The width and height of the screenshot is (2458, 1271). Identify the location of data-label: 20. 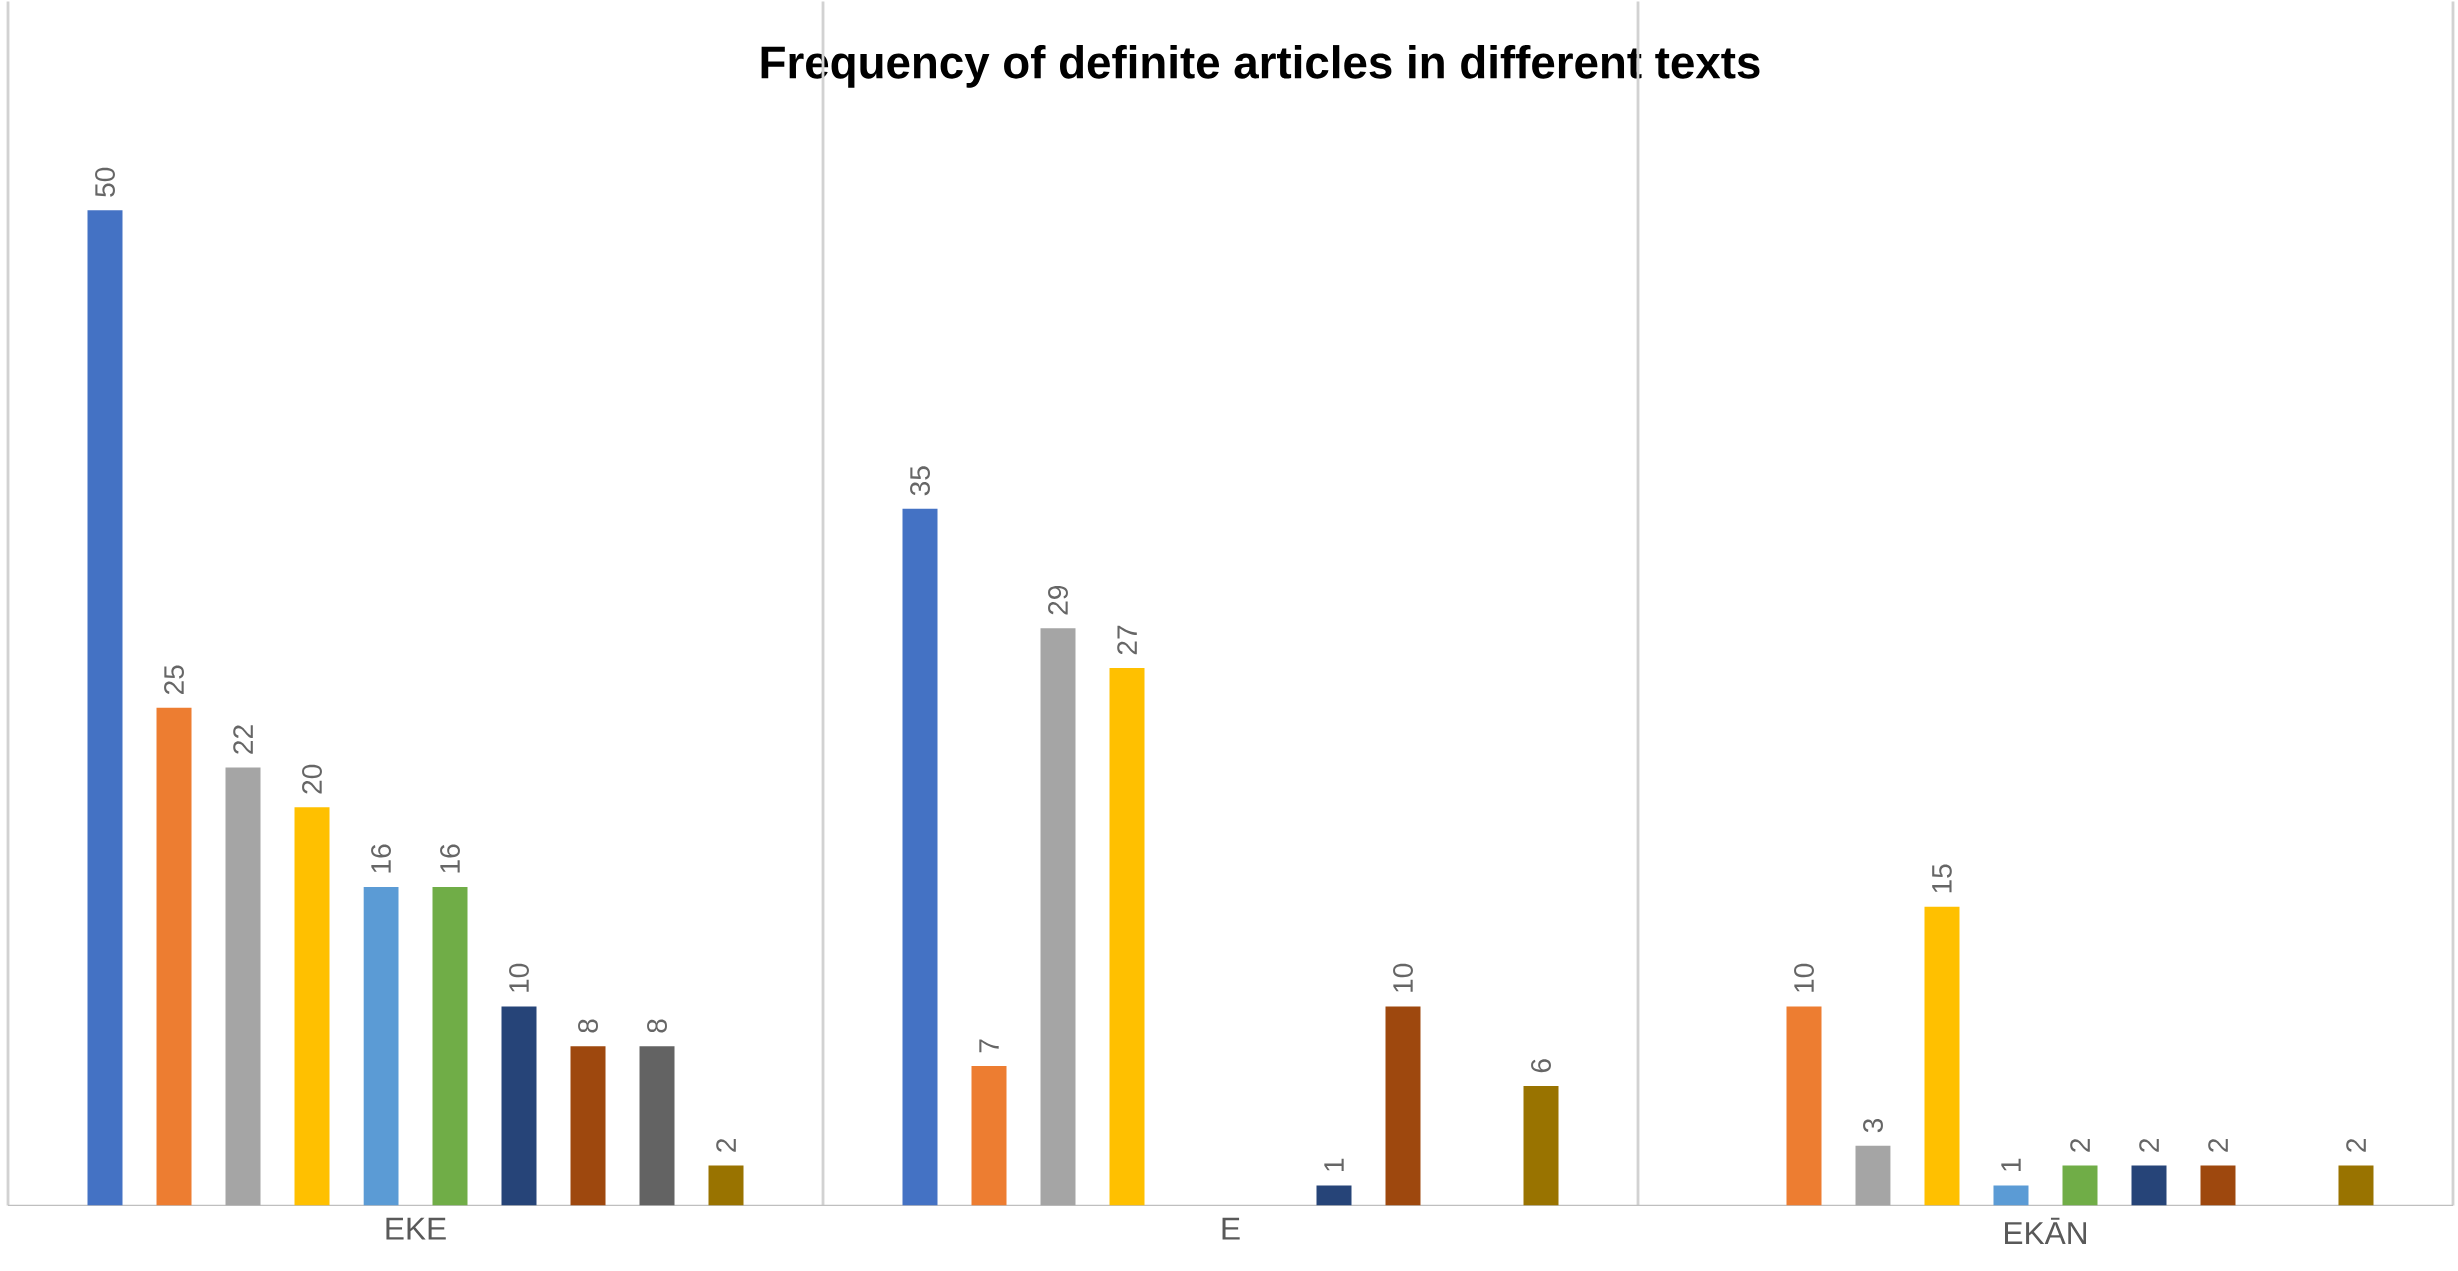
(312, 779).